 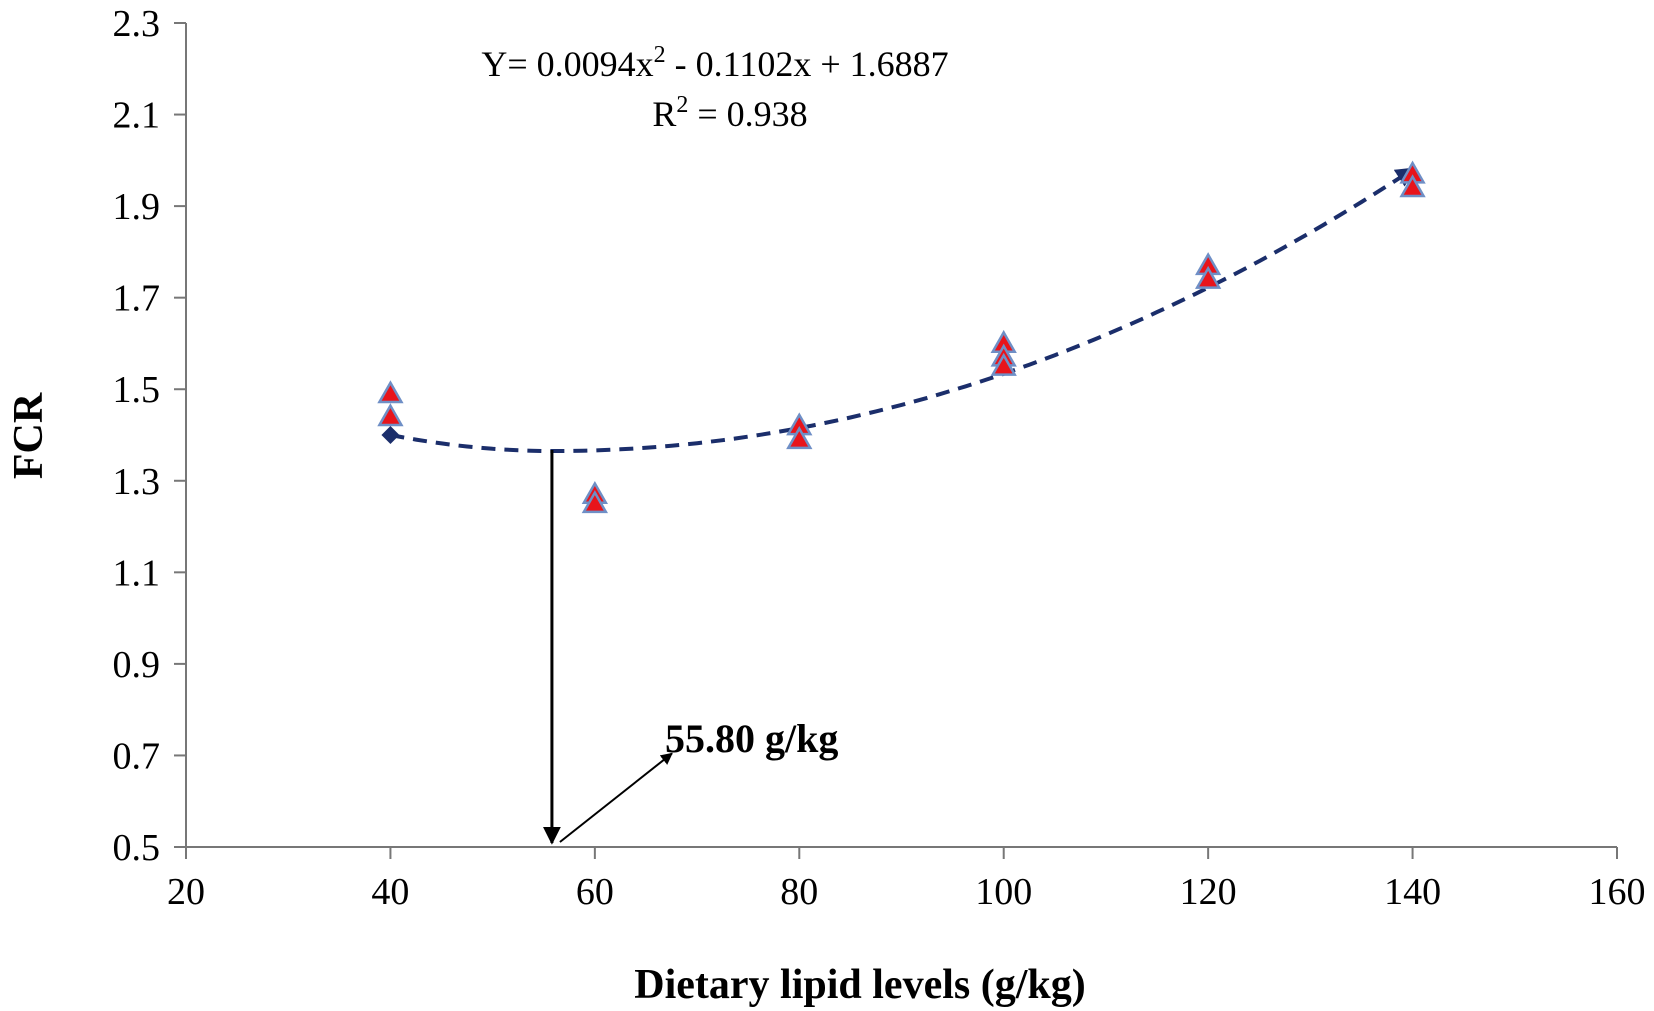 I want to click on y-axis-title: FCR, so click(x=29, y=435).